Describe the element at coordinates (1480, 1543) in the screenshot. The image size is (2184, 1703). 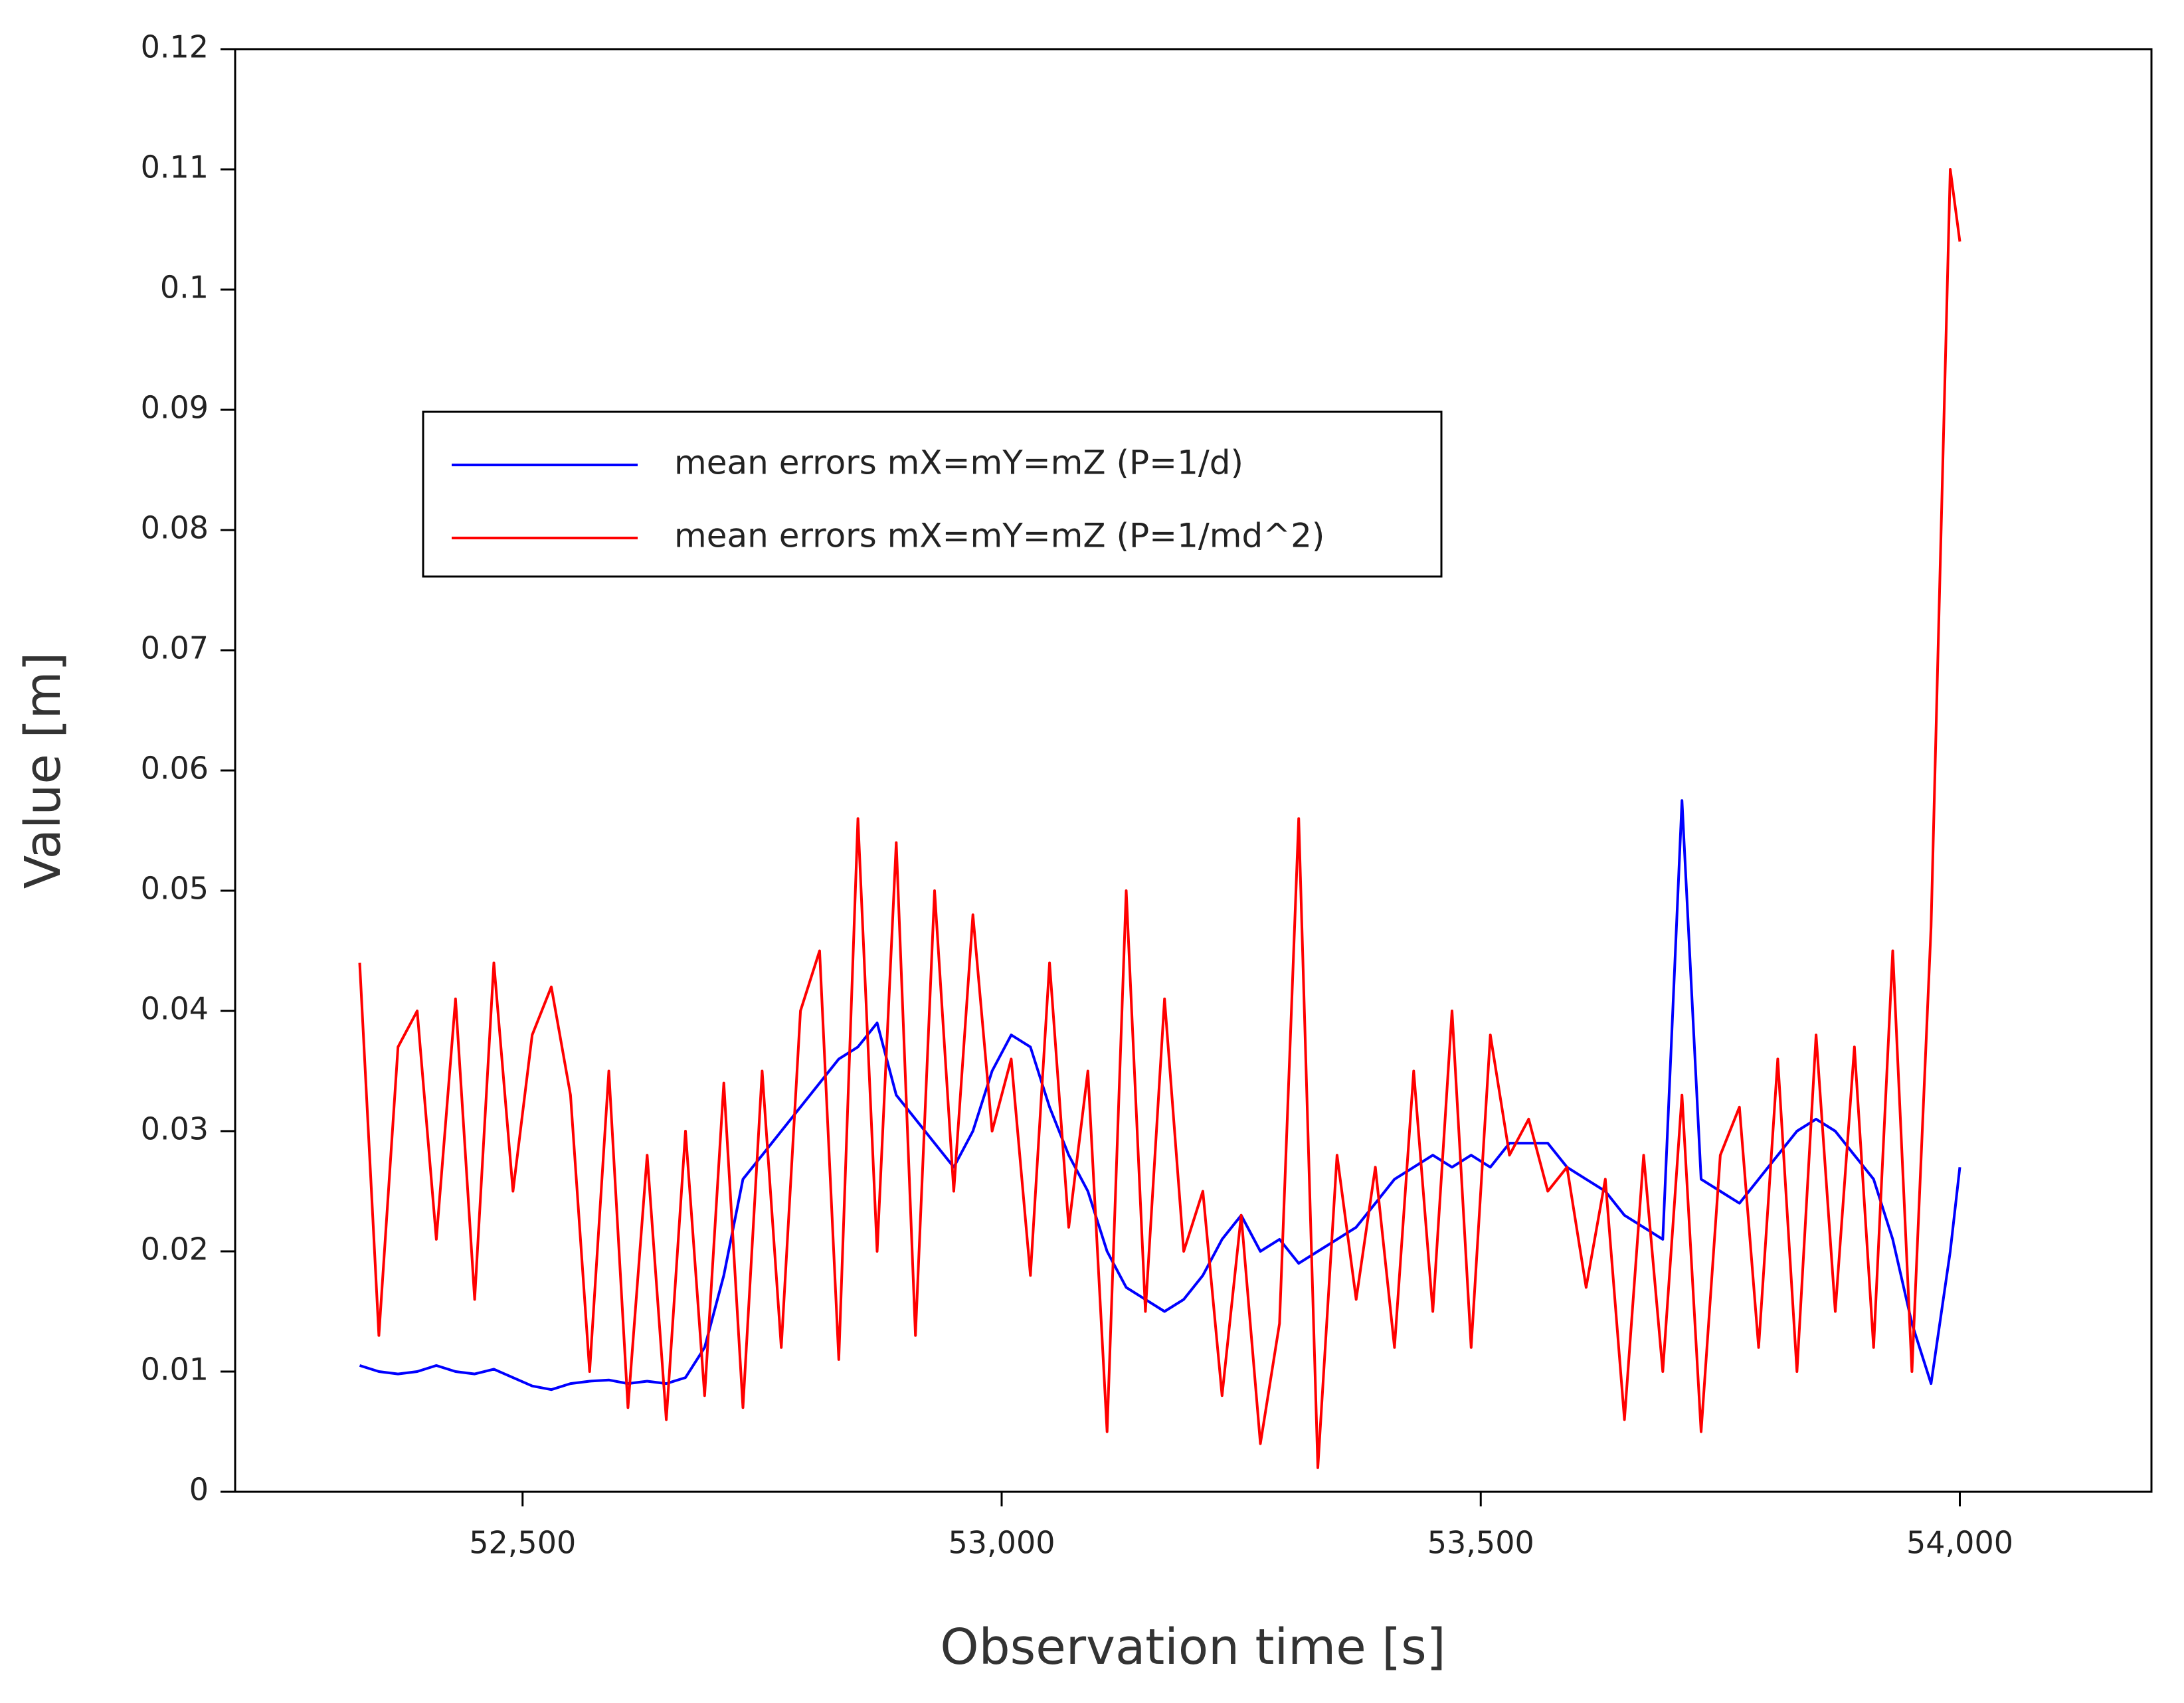
I see `x-tick-label: 53,500` at that location.